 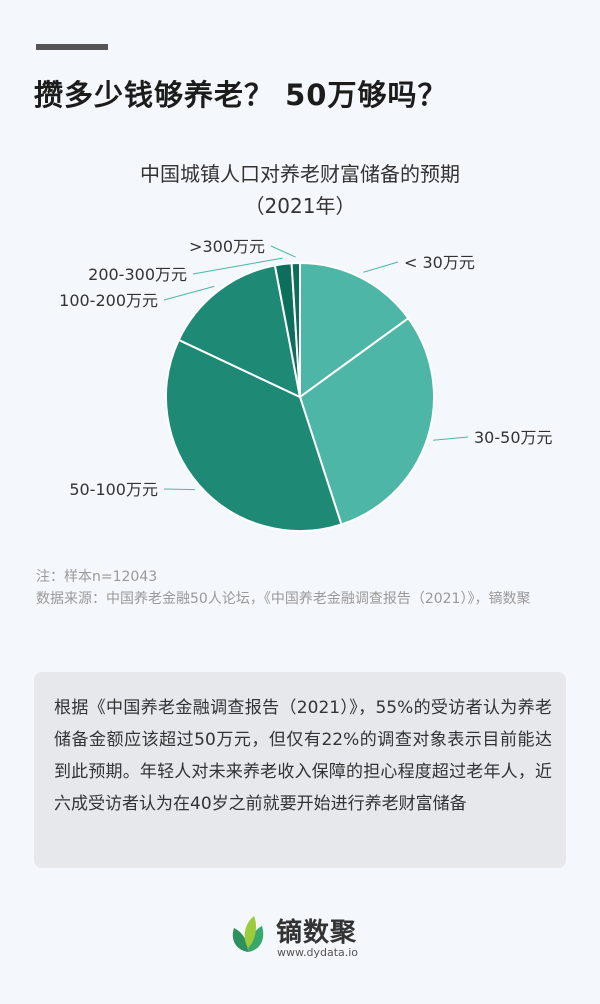 What do you see at coordinates (72, 47) in the screenshot?
I see `top-accent-bar` at bounding box center [72, 47].